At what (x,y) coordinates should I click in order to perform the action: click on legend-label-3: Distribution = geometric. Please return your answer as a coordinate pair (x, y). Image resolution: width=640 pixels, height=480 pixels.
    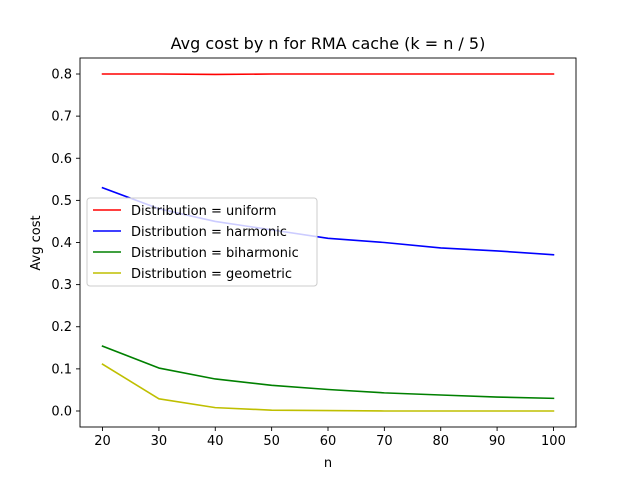
    Looking at the image, I should click on (211, 274).